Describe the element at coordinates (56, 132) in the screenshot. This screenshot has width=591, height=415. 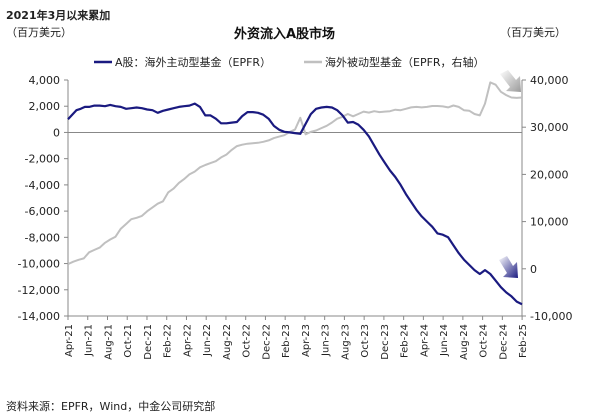
I see `y-left-tick-label: 0` at that location.